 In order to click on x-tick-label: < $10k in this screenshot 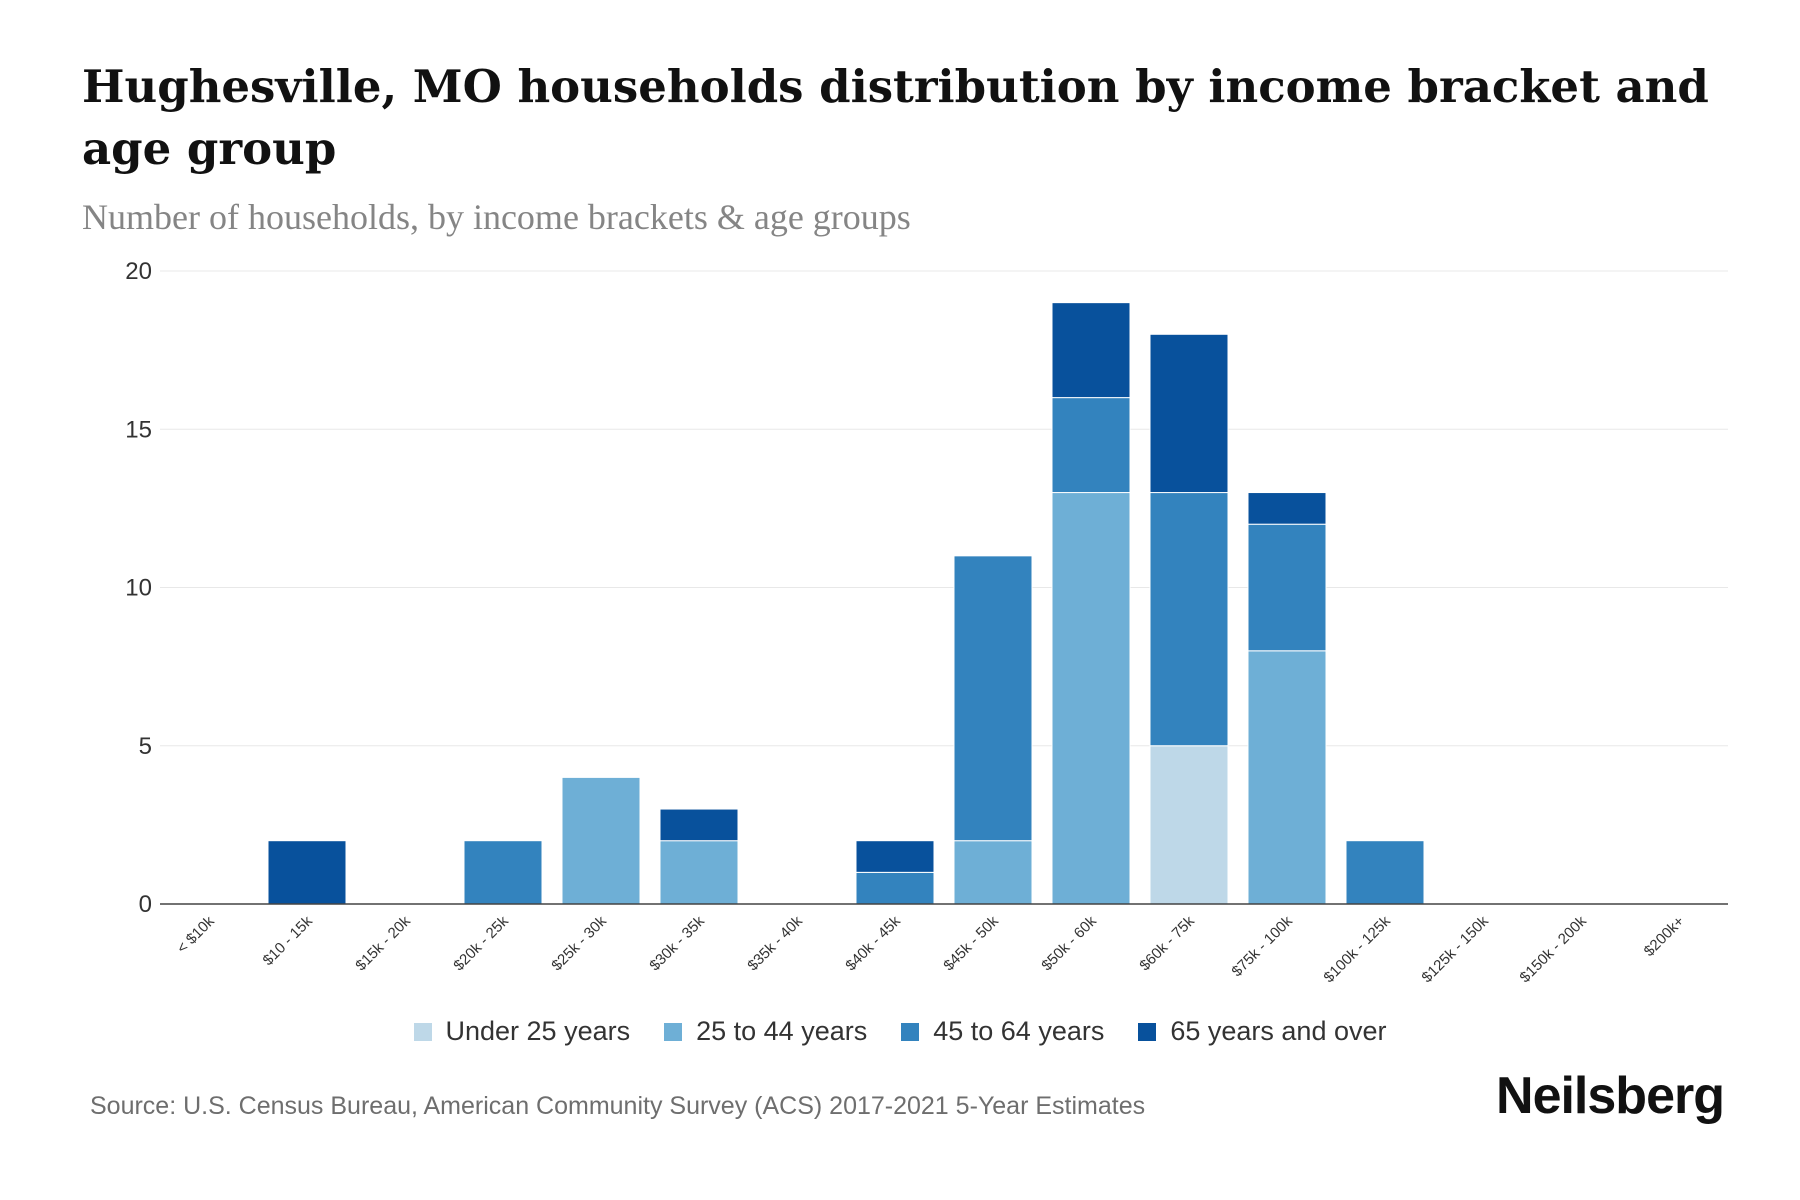, I will do `click(196, 934)`.